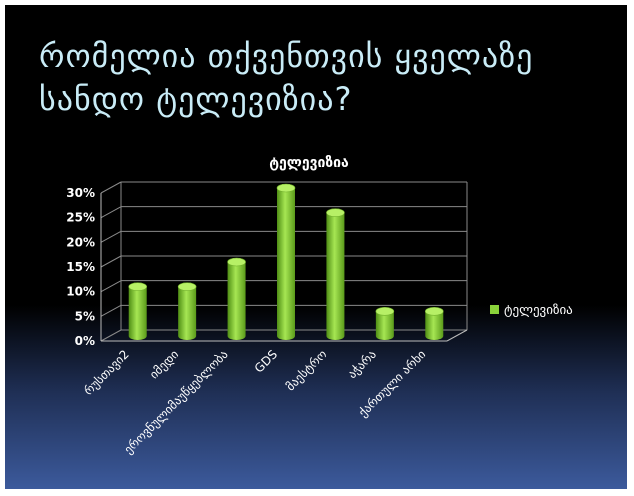  I want to click on x-tick-label: ეროვნულიმაუწყებლობა, so click(175, 401).